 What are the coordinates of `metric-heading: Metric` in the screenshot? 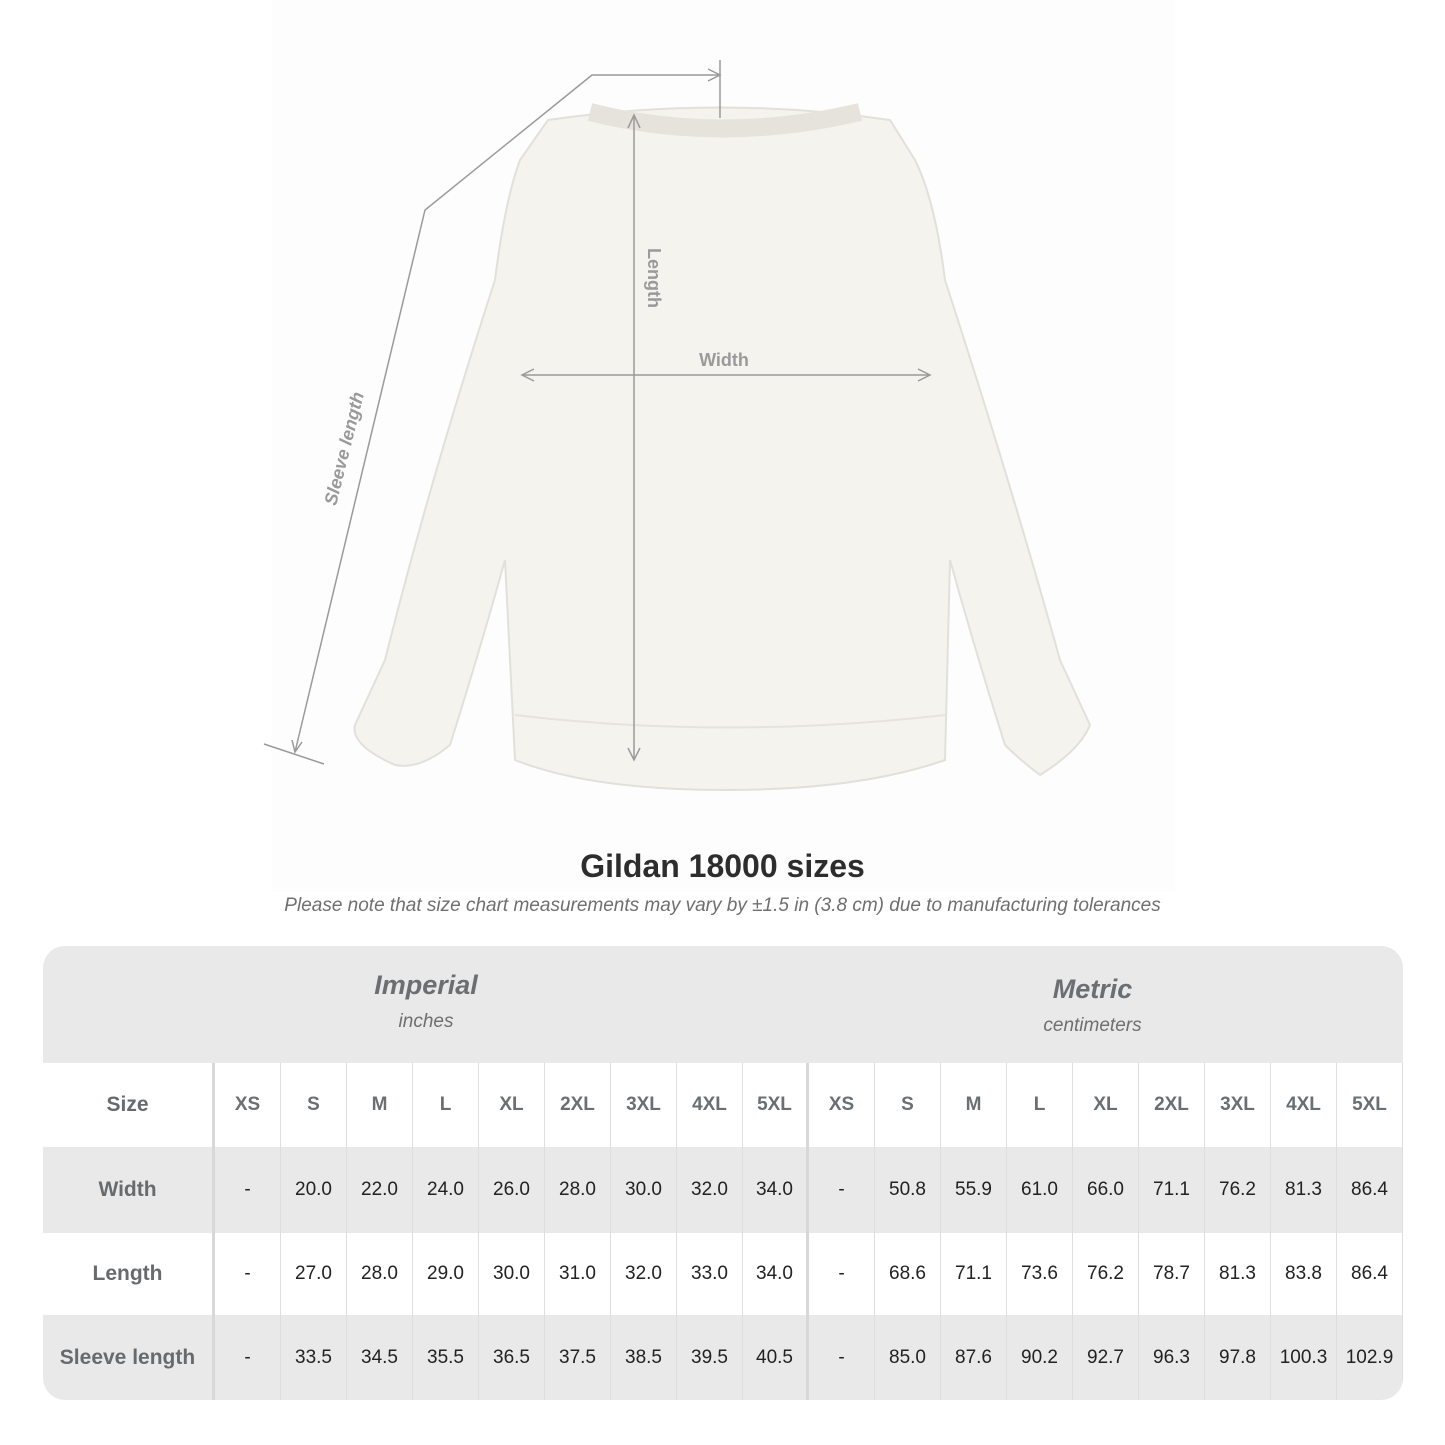 It's located at (1092, 989).